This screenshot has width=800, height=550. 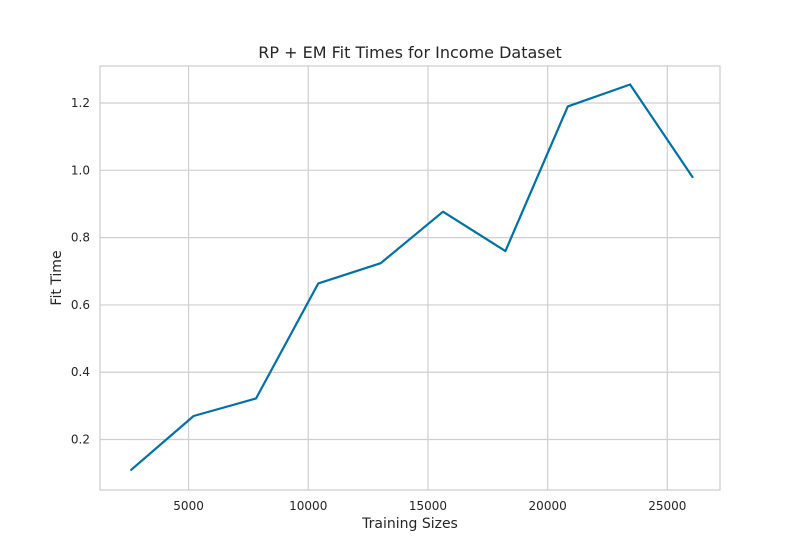 What do you see at coordinates (57, 277) in the screenshot?
I see `y-axis-label: Fit Time` at bounding box center [57, 277].